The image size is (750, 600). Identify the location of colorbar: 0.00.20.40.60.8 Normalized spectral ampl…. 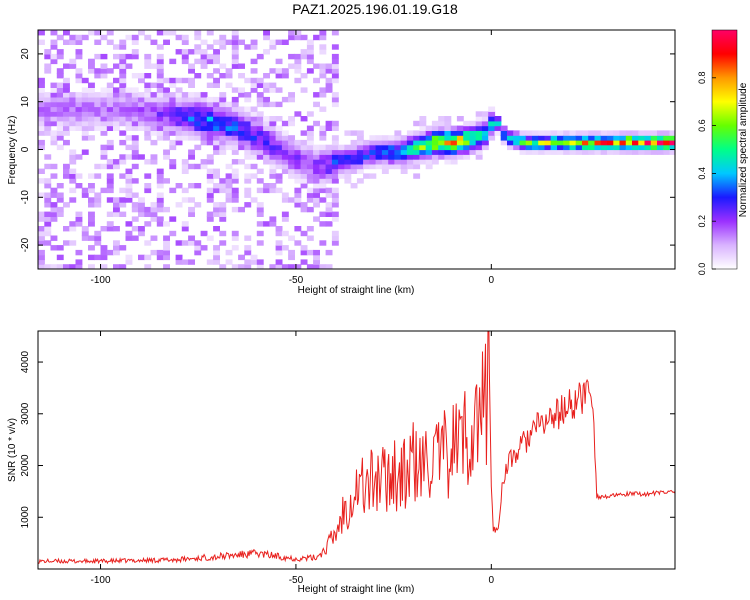
(723, 152).